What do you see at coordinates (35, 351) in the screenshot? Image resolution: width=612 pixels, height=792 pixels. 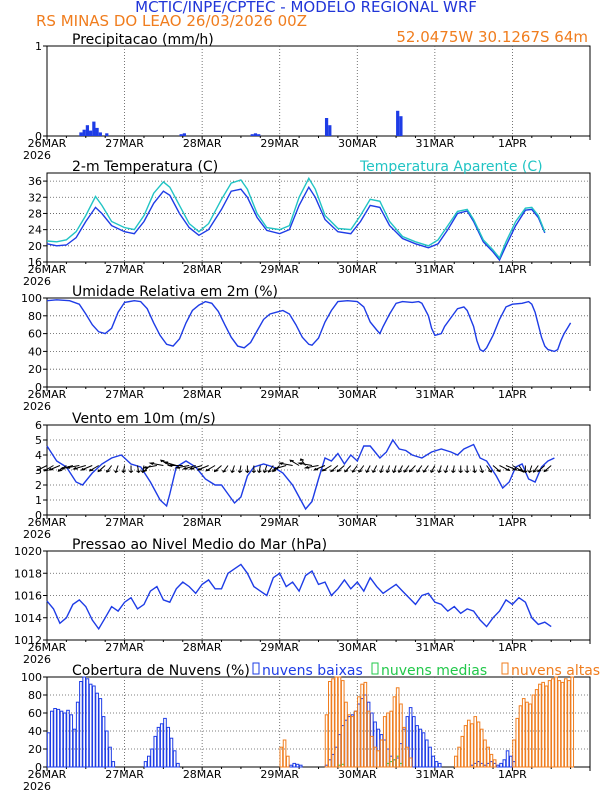 I see `y-tick-label: 40` at bounding box center [35, 351].